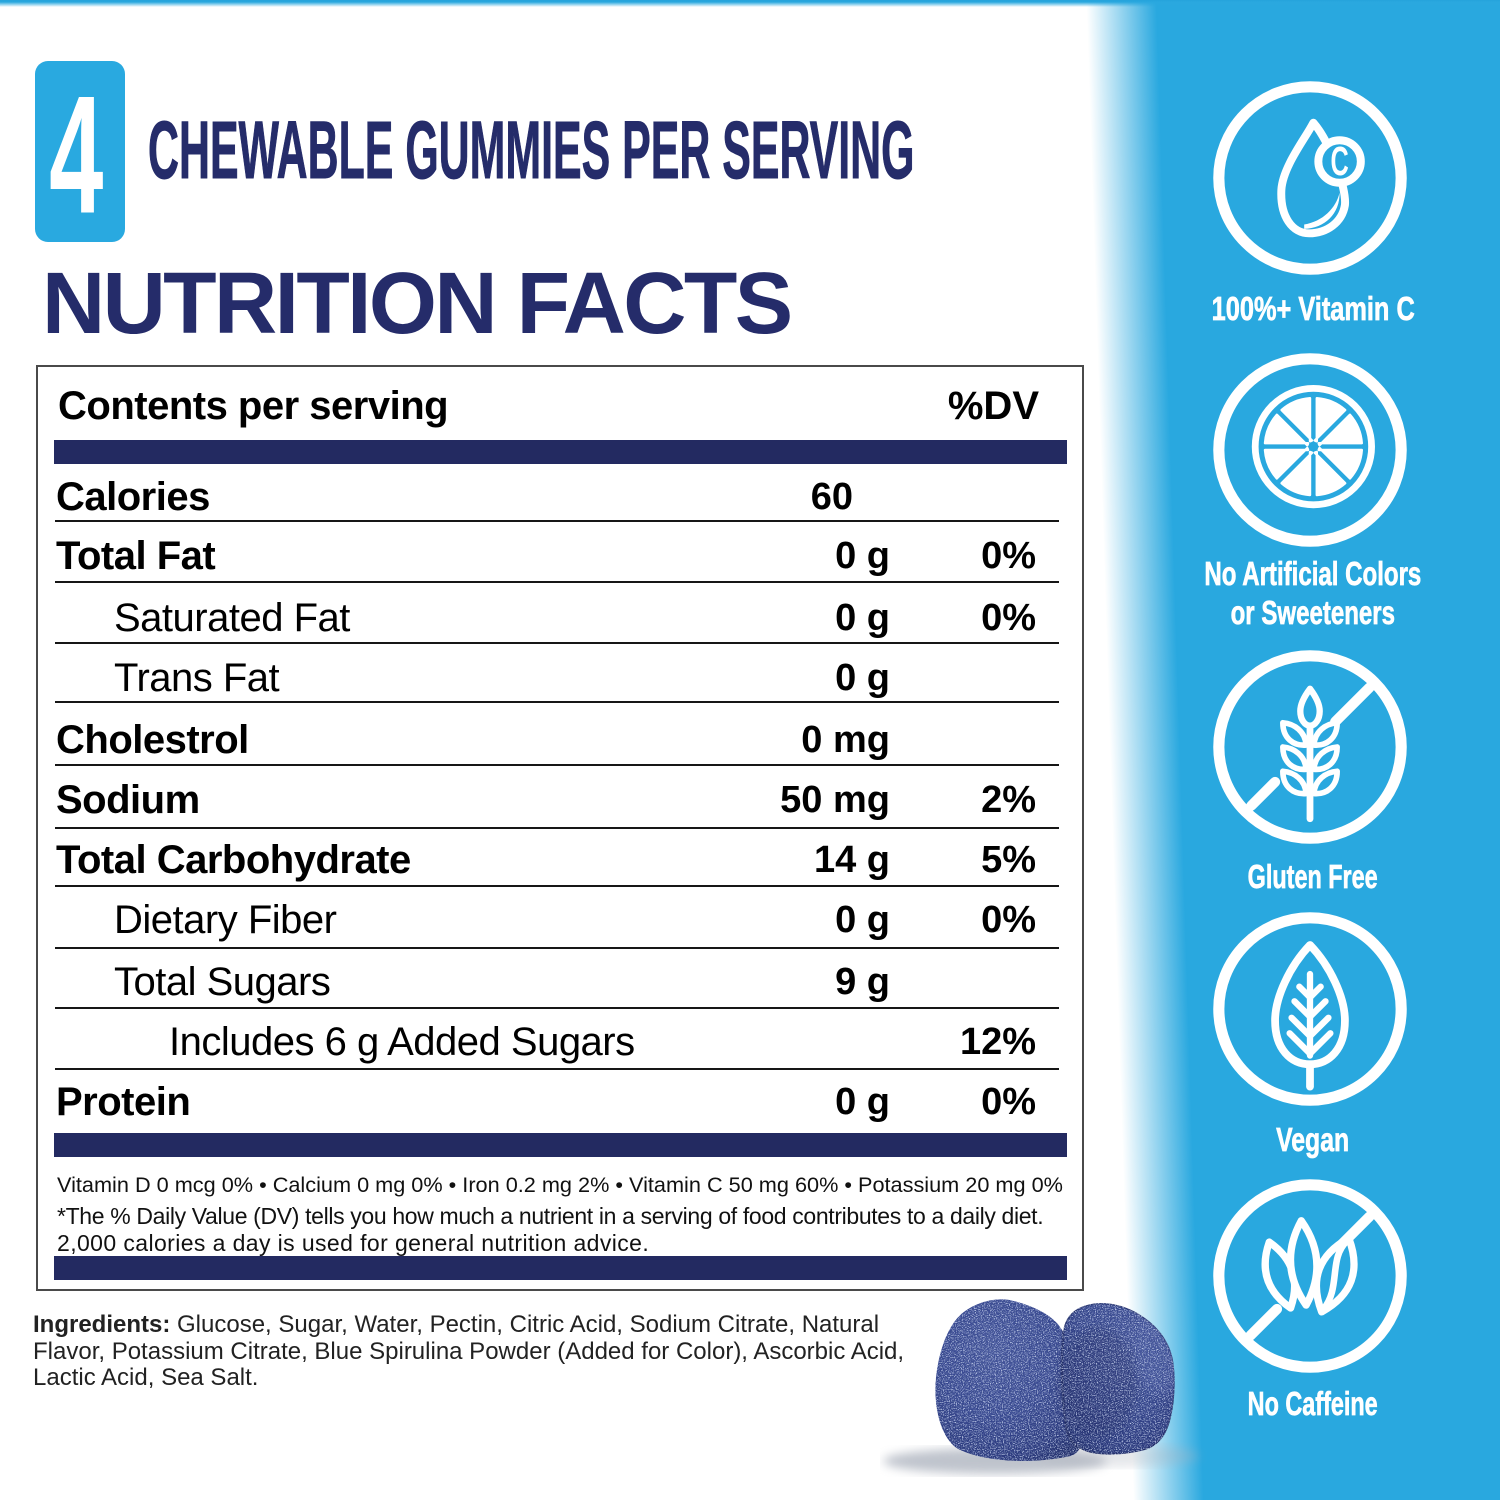  I want to click on svg-text: C, so click(1339, 162).